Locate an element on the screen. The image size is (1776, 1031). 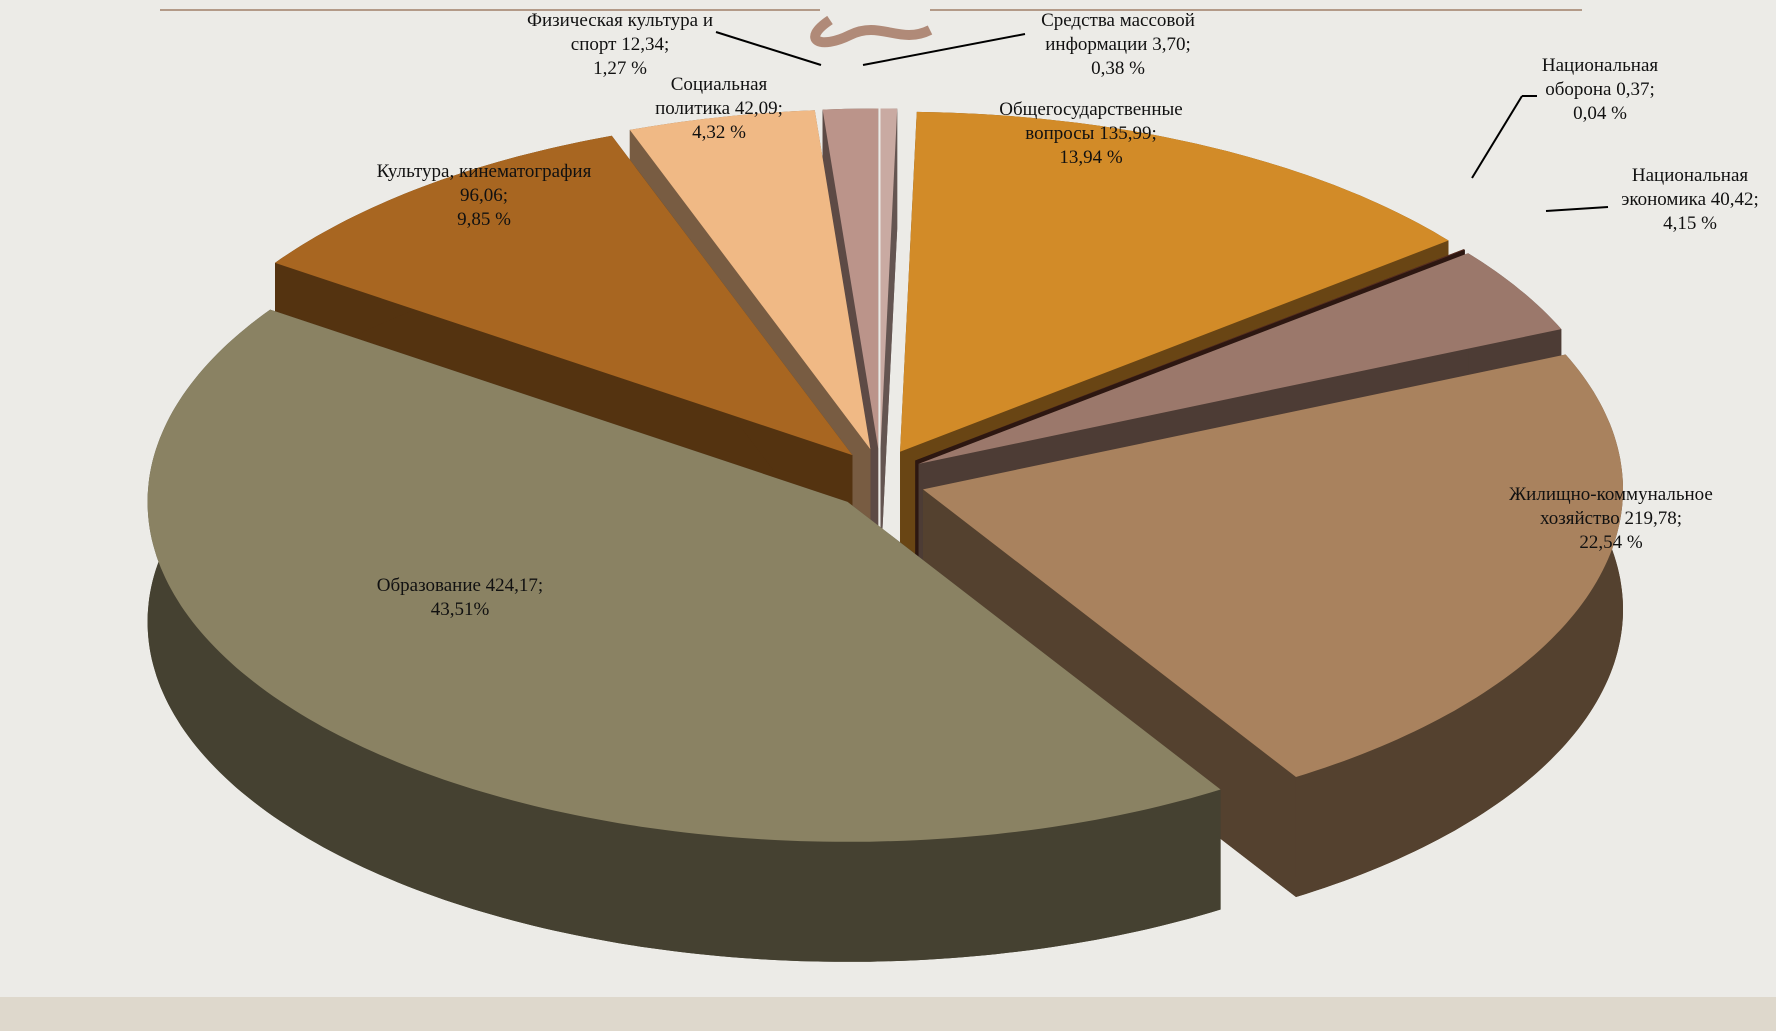
value-label: 424,17; is located at coordinates (514, 585).